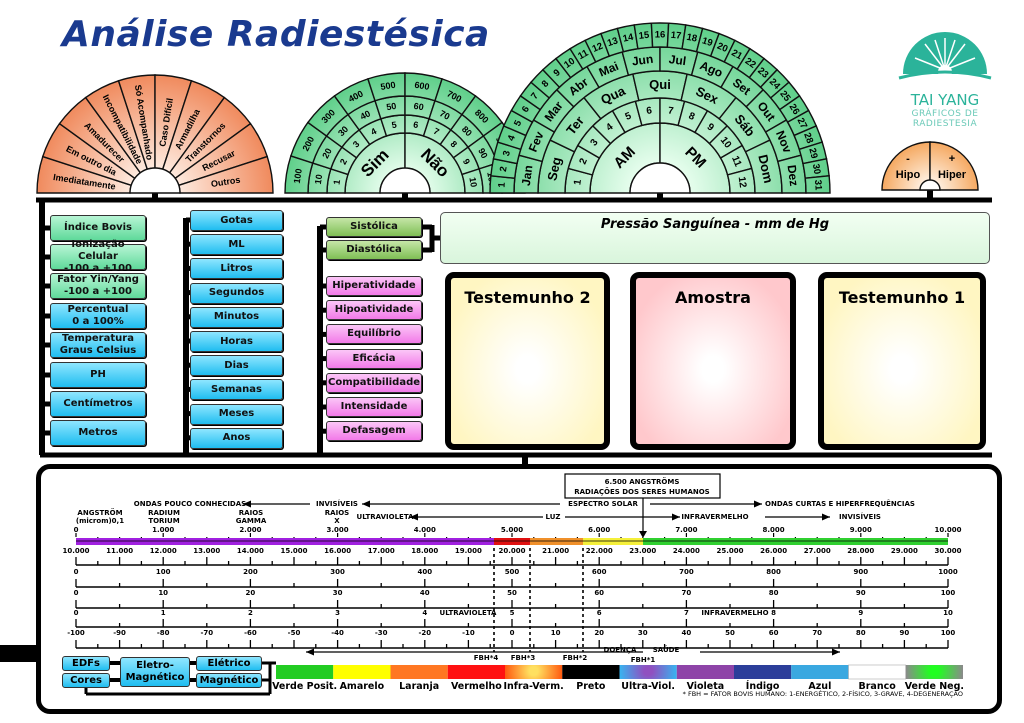 This screenshot has width=1024, height=723. I want to click on ones-fan-label: 7, so click(436, 131).